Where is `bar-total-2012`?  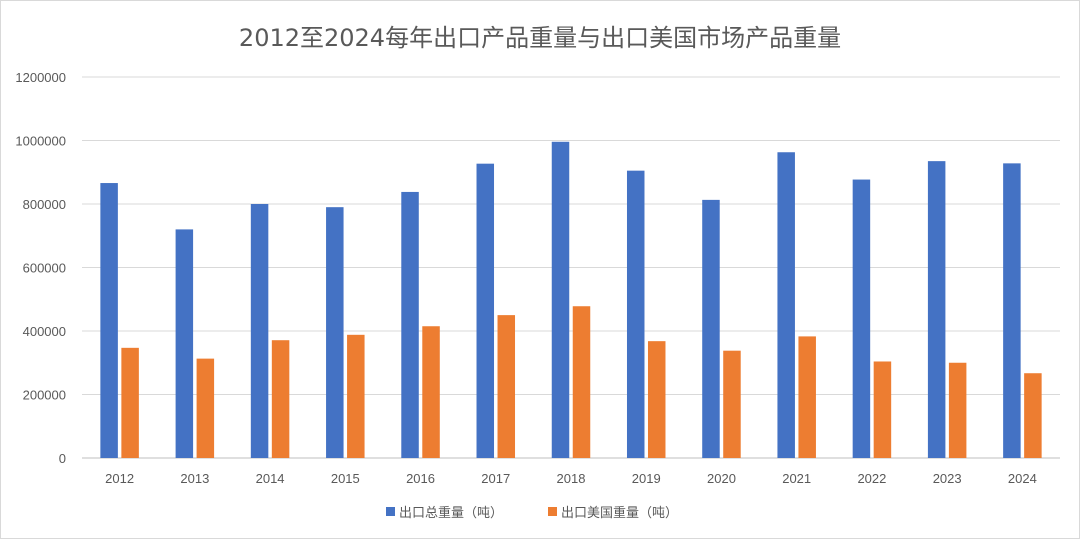 bar-total-2012 is located at coordinates (109, 321).